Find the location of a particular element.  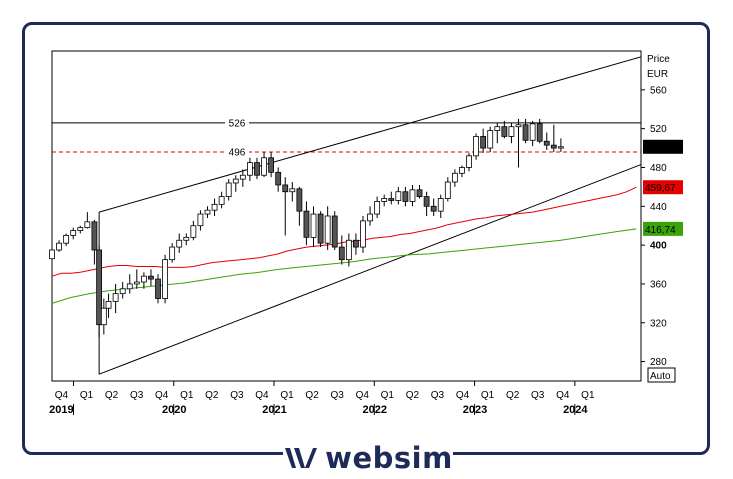

y-tick-label: 320 is located at coordinates (658, 323).